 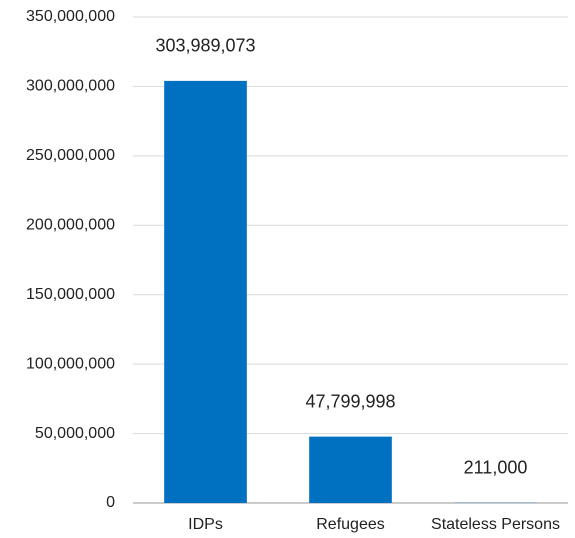 What do you see at coordinates (75, 433) in the screenshot?
I see `y-tick-label: 50,000,000` at bounding box center [75, 433].